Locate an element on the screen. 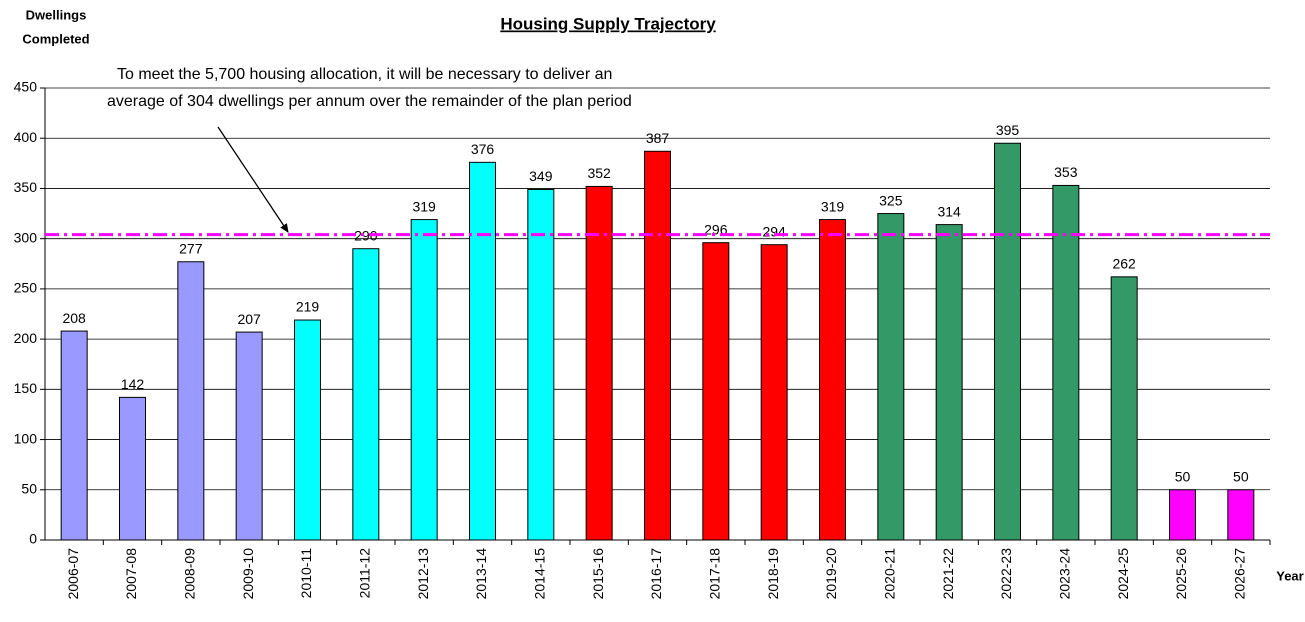 This screenshot has height=622, width=1305. data-label: 277 is located at coordinates (191, 248).